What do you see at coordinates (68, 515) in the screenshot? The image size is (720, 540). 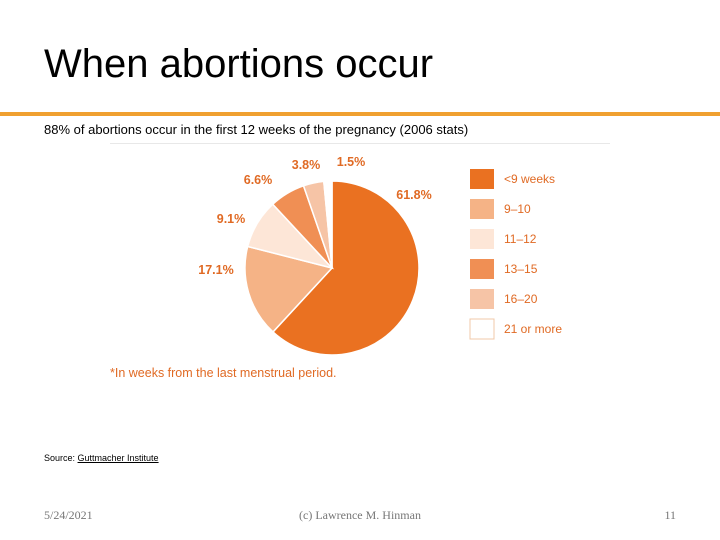 I see `footer-date: 5/24/2021` at bounding box center [68, 515].